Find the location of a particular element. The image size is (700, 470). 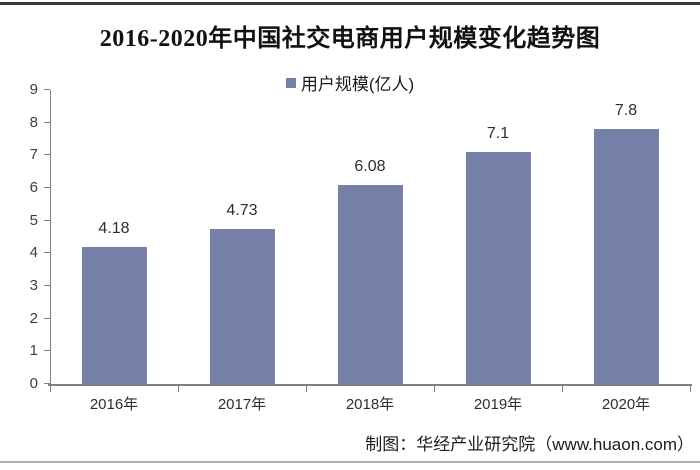

bar-value-label: 4.18 is located at coordinates (114, 229).